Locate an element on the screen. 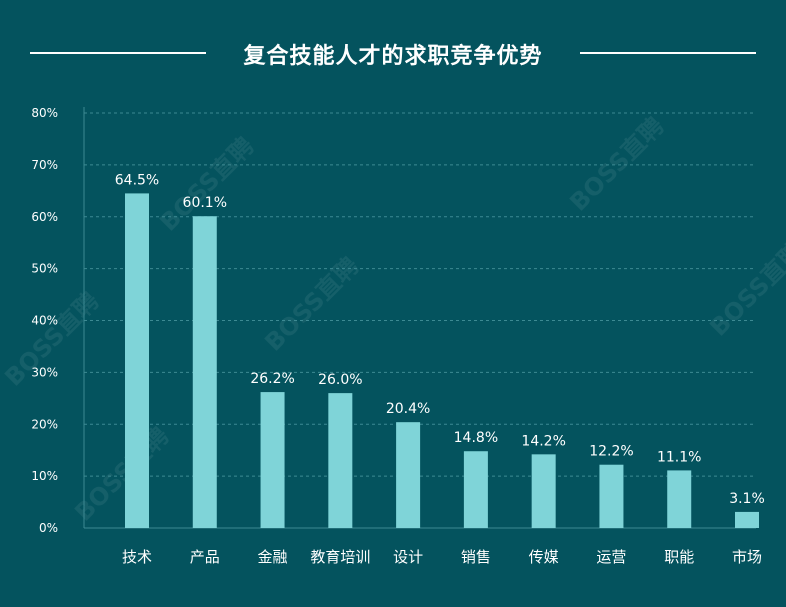 The image size is (786, 607). y-tick-label: 10% is located at coordinates (44, 476).